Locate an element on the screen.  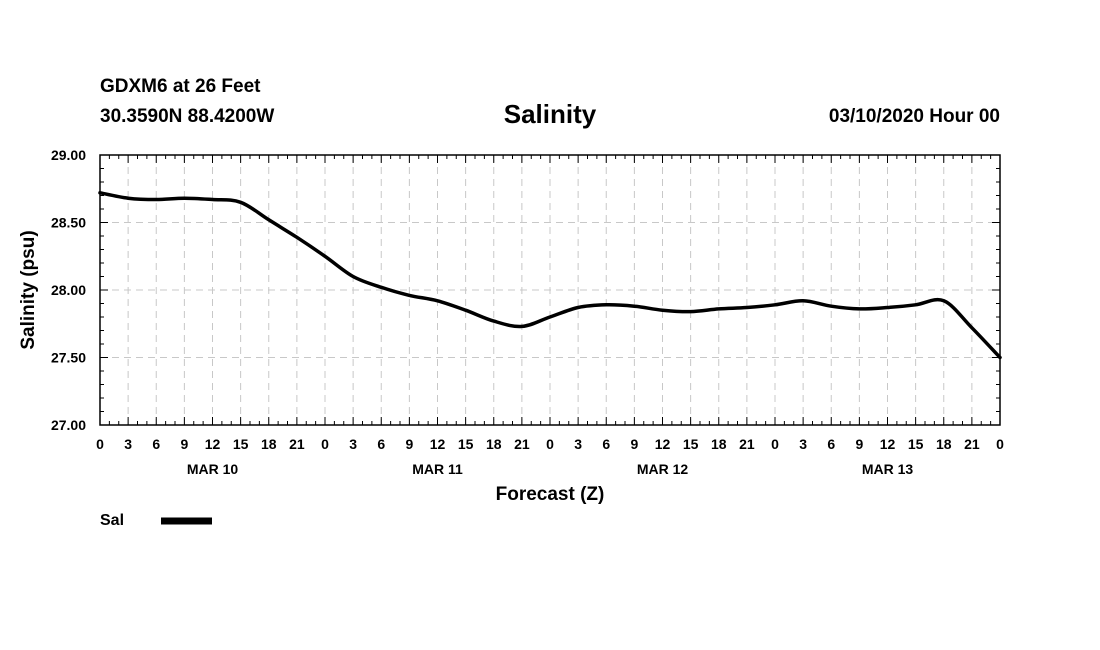
day-label: MAR 11 is located at coordinates (437, 469).